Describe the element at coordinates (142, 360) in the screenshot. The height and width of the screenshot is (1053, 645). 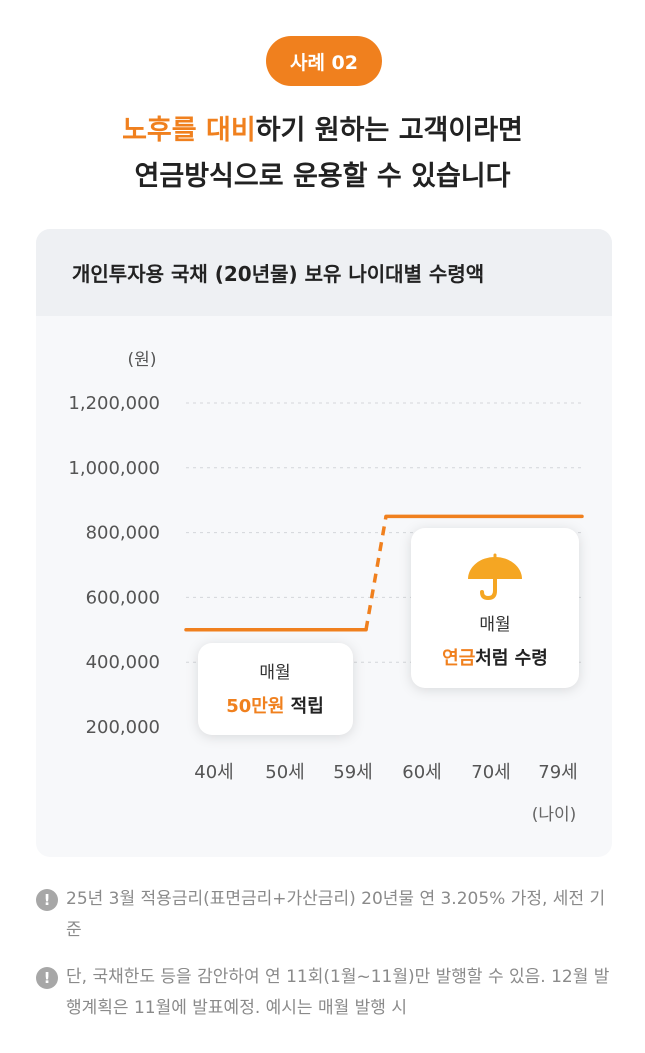
I see `y-axis-unit: (원)` at that location.